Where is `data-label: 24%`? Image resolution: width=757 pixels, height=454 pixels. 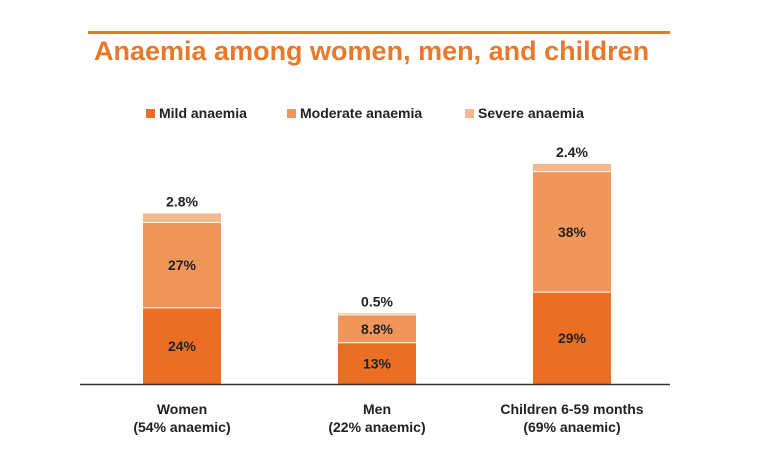 data-label: 24% is located at coordinates (182, 346).